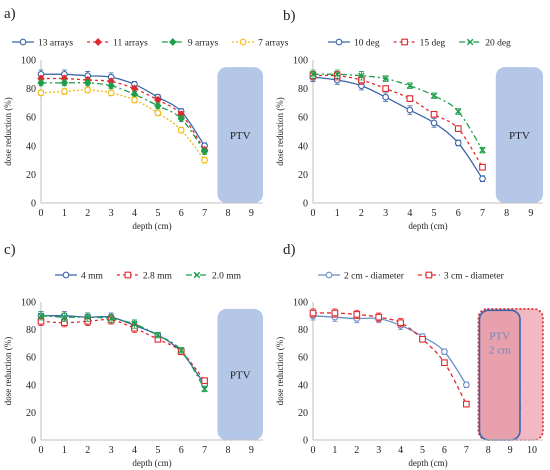  Describe the element at coordinates (289, 250) in the screenshot. I see `panel-label: d)` at that location.